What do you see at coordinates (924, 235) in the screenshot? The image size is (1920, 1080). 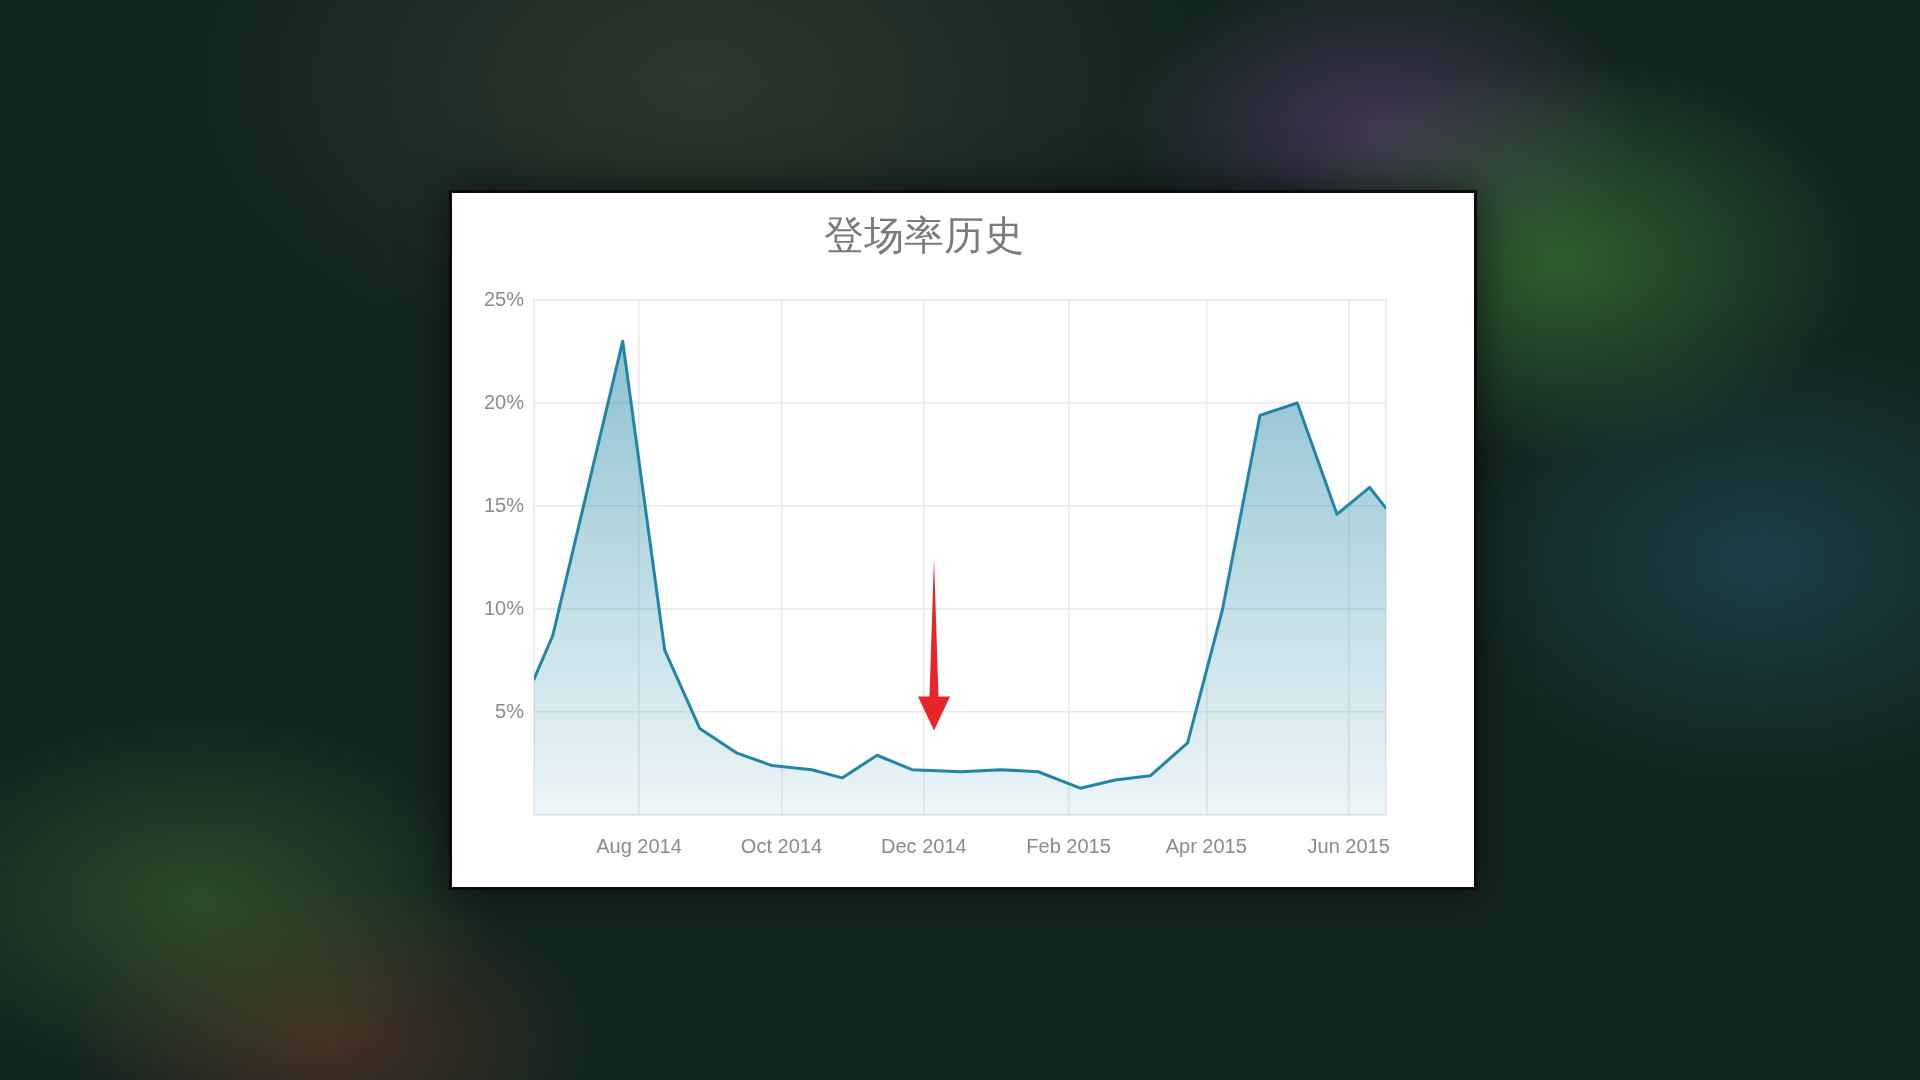 I see `chart-title: 登场率历史` at bounding box center [924, 235].